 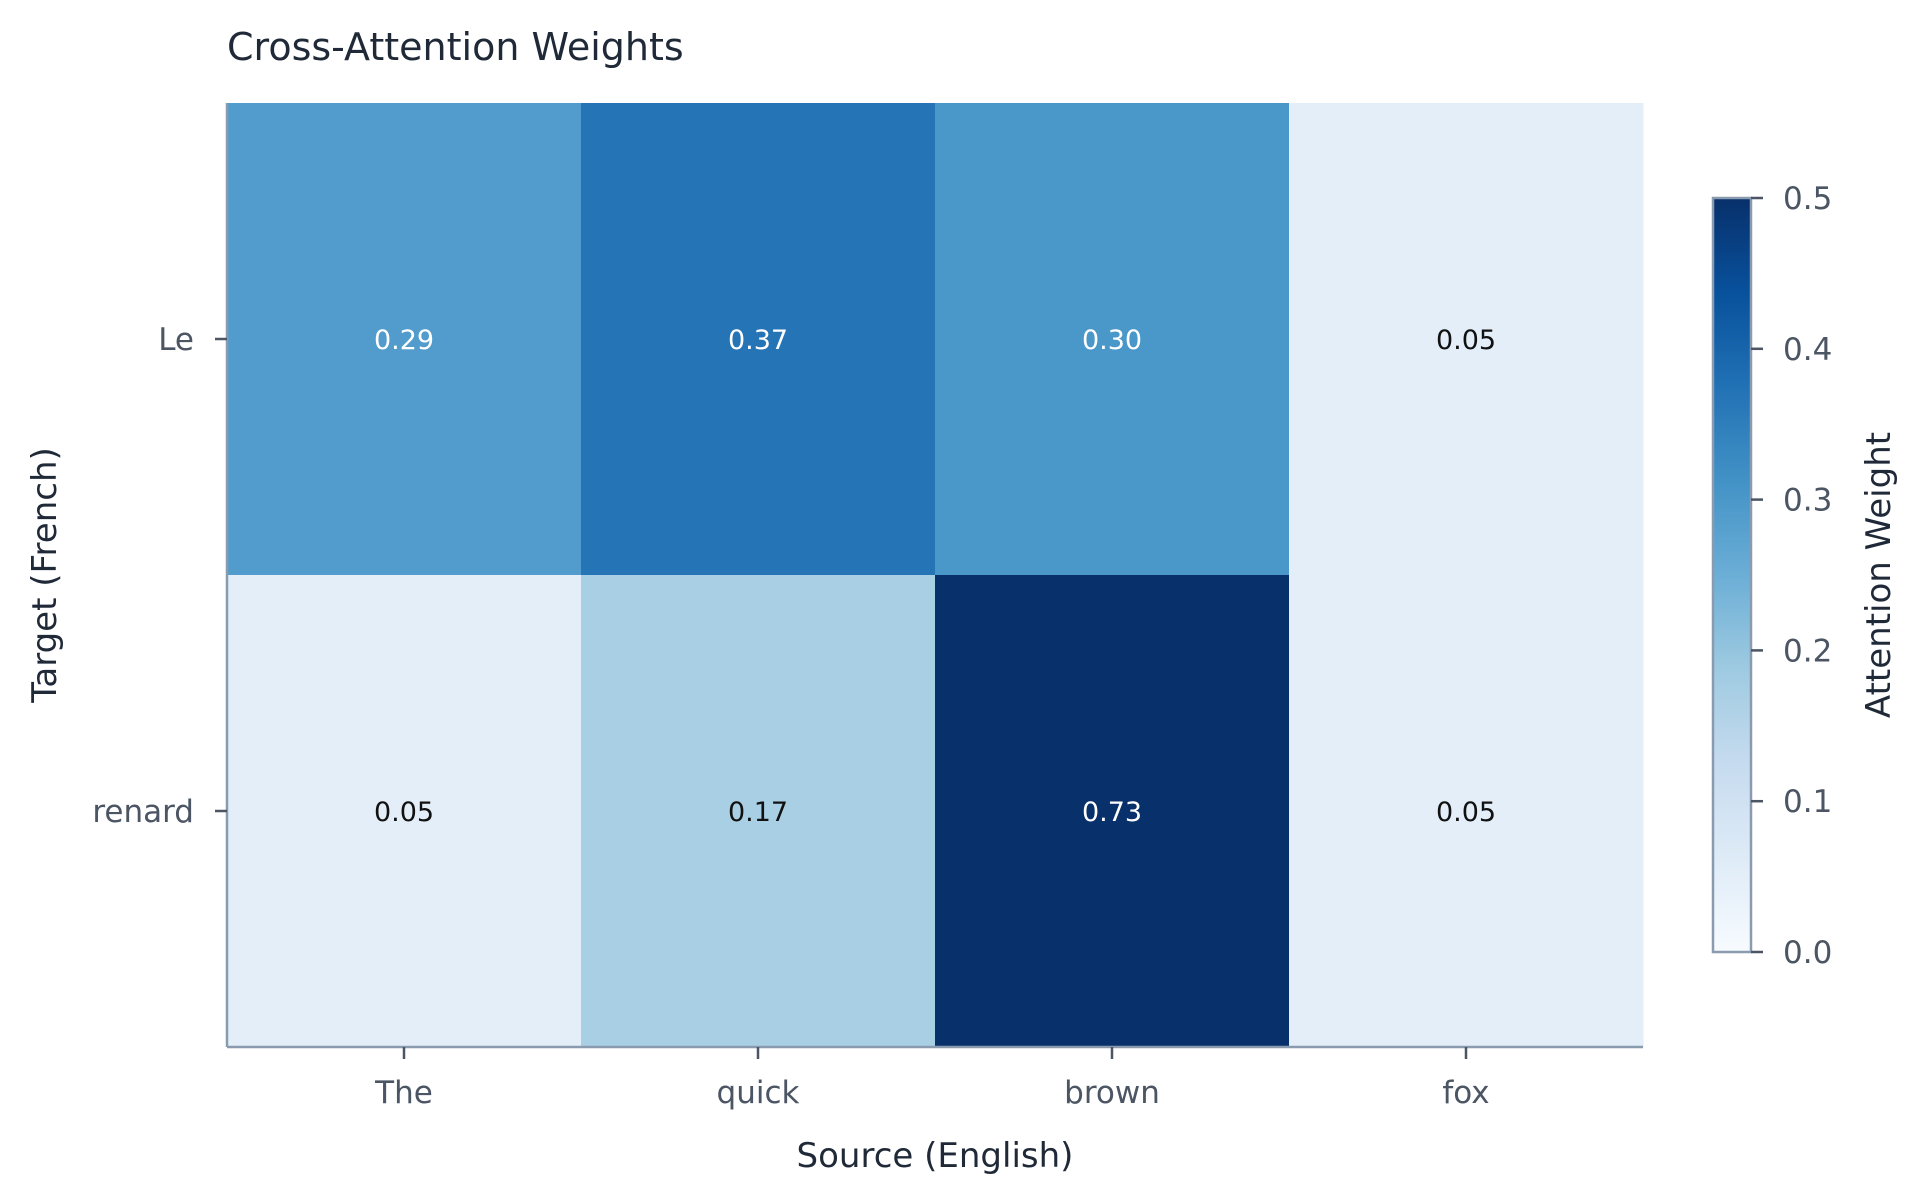 I want to click on heatmap-cell-value: 0.37, so click(x=758, y=340).